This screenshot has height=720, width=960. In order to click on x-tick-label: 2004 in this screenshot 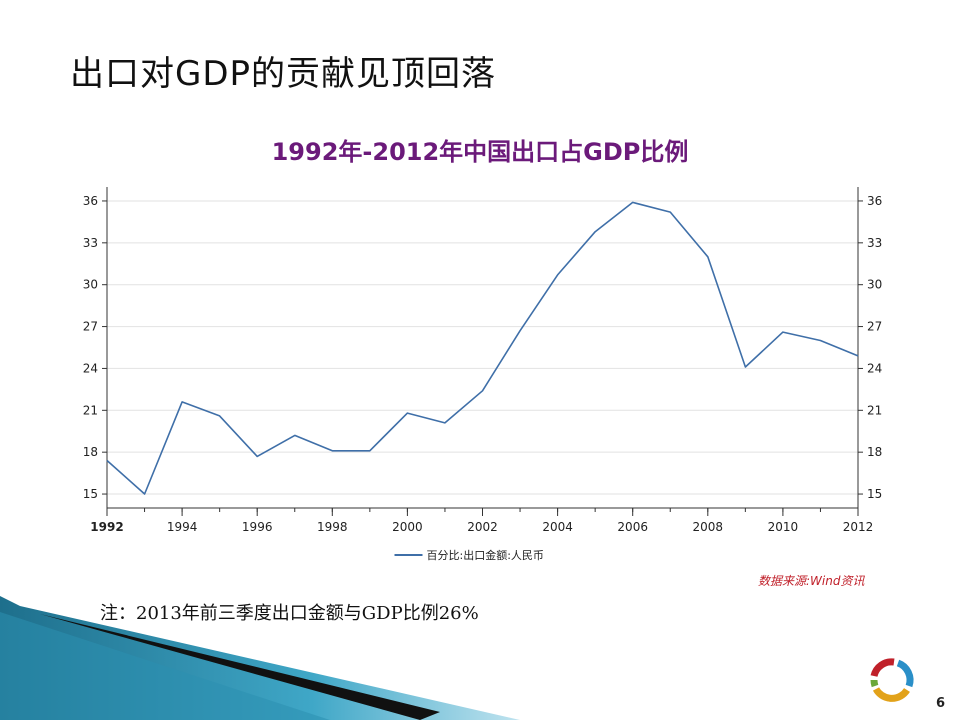, I will do `click(557, 527)`.